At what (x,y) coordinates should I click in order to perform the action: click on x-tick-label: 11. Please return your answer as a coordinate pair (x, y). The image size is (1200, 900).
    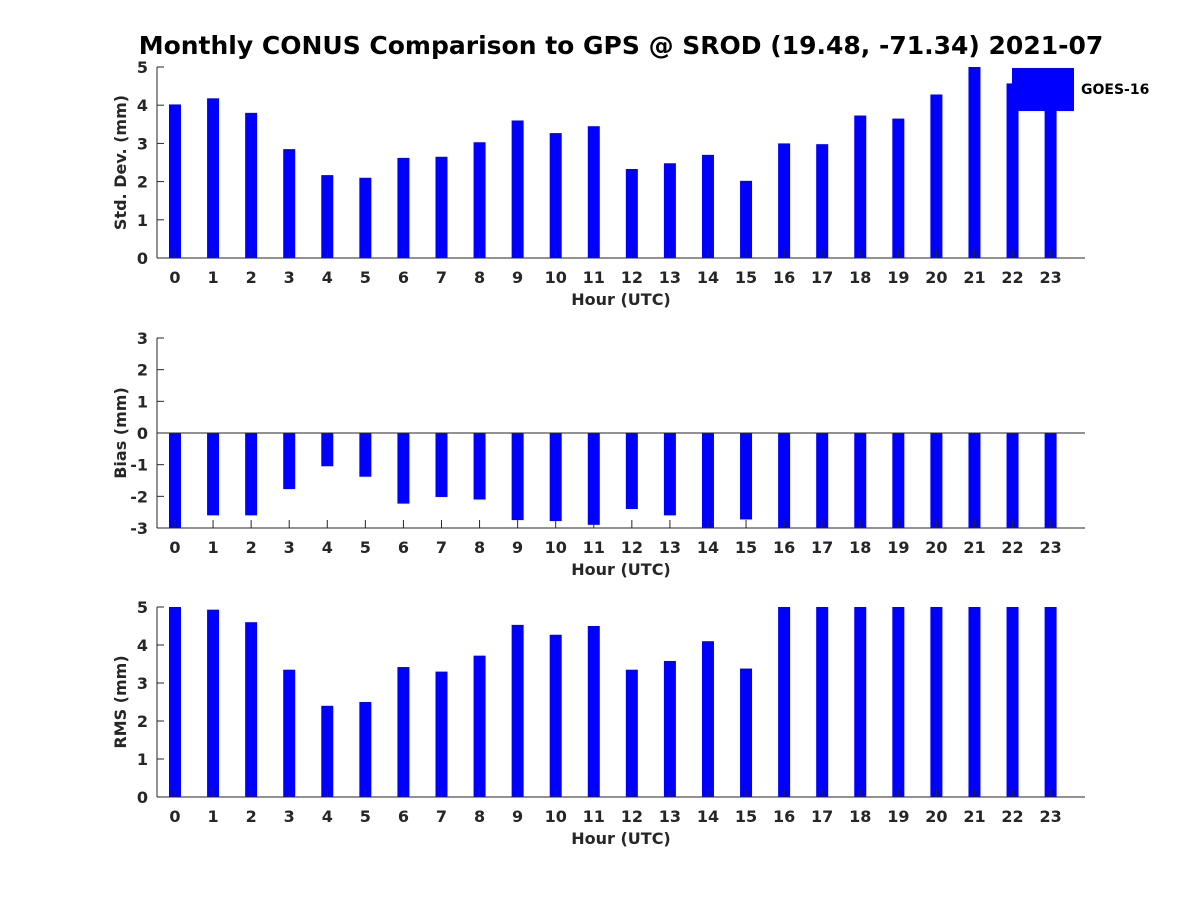
    Looking at the image, I should click on (594, 277).